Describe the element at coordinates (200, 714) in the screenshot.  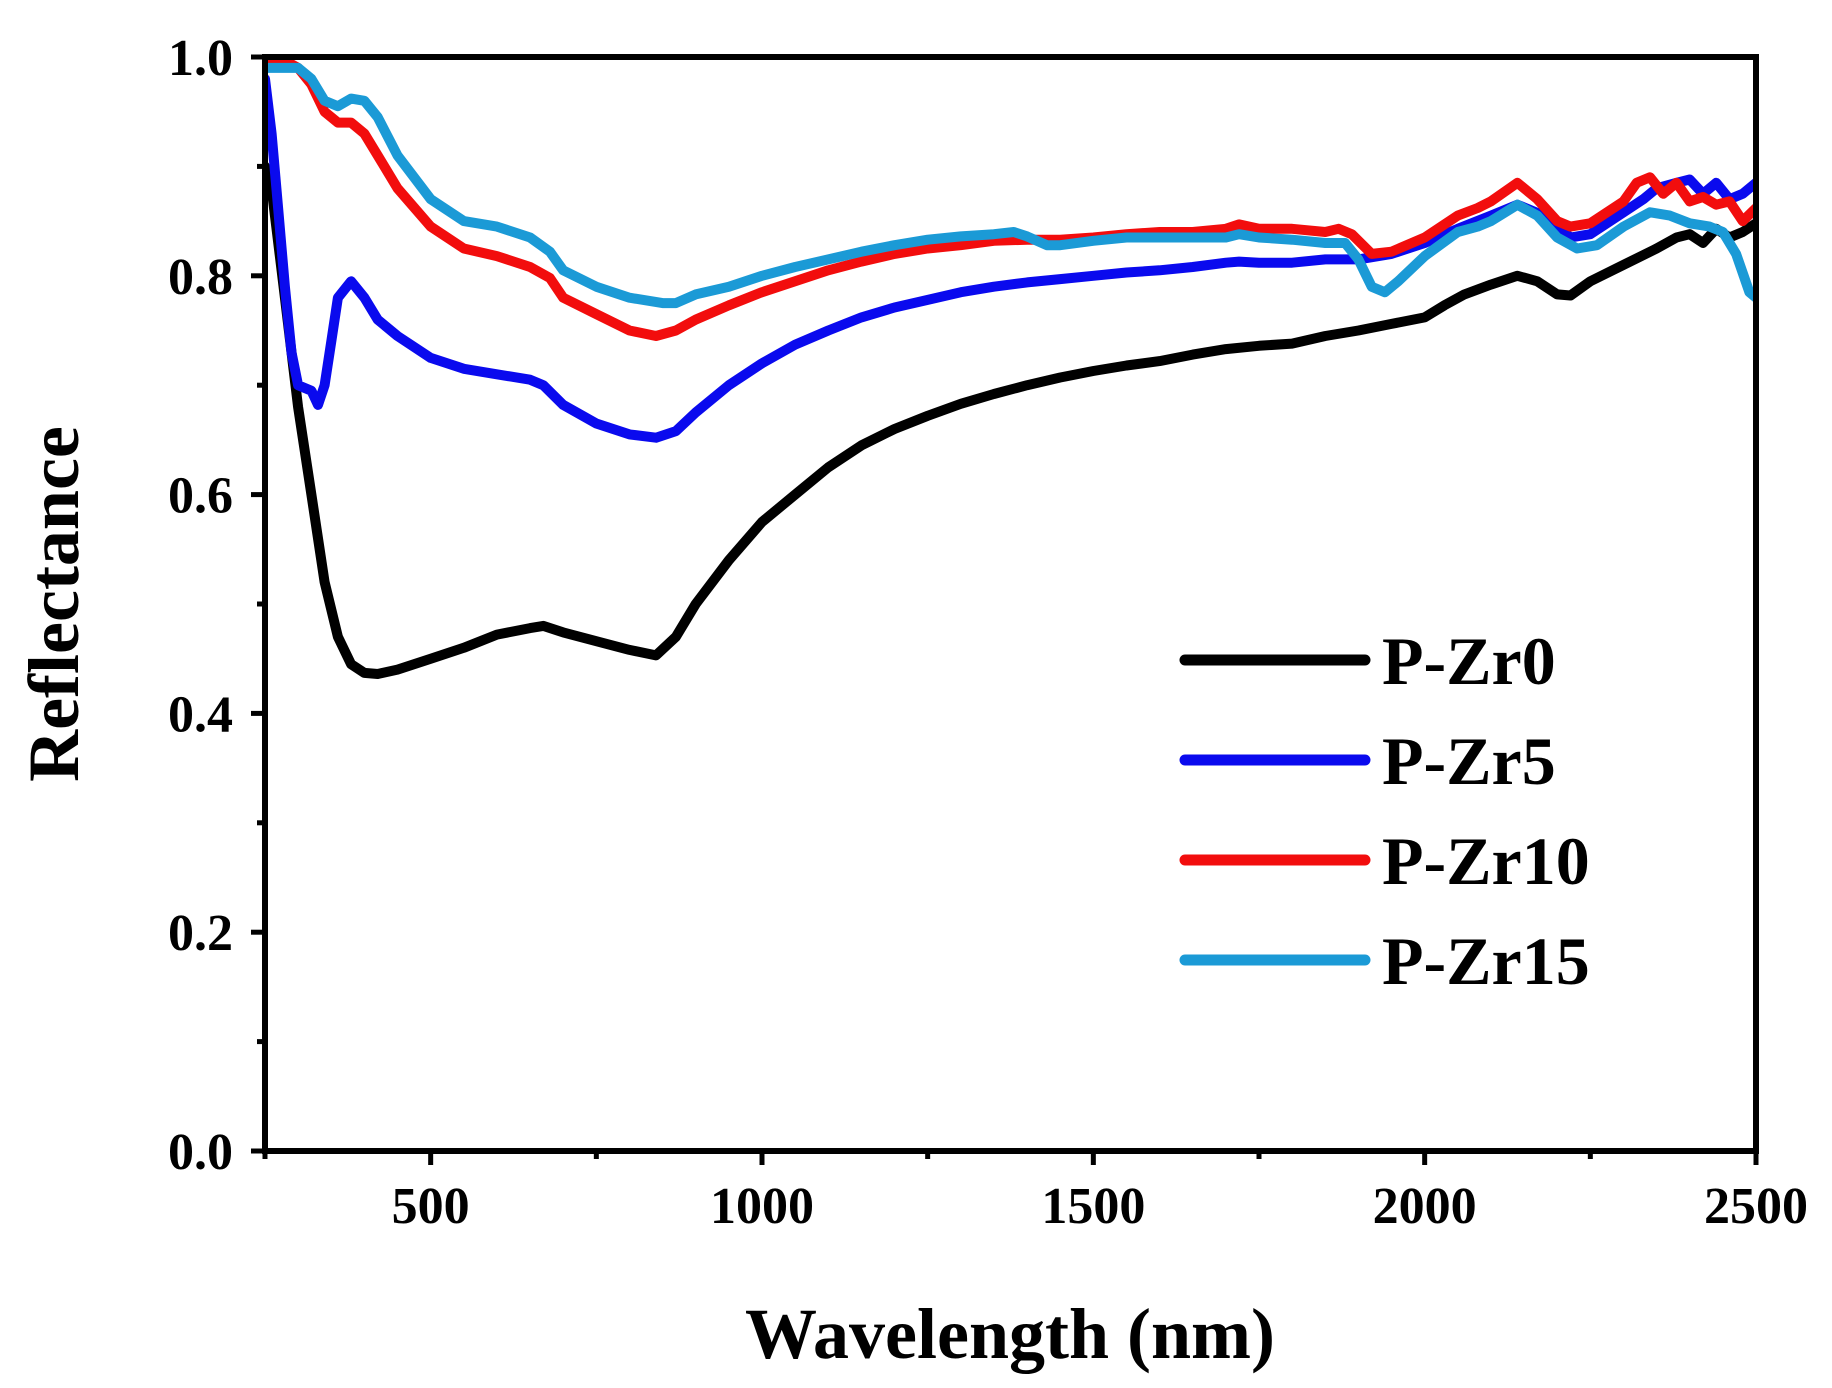
I see `y-tick-label: 0.4` at that location.